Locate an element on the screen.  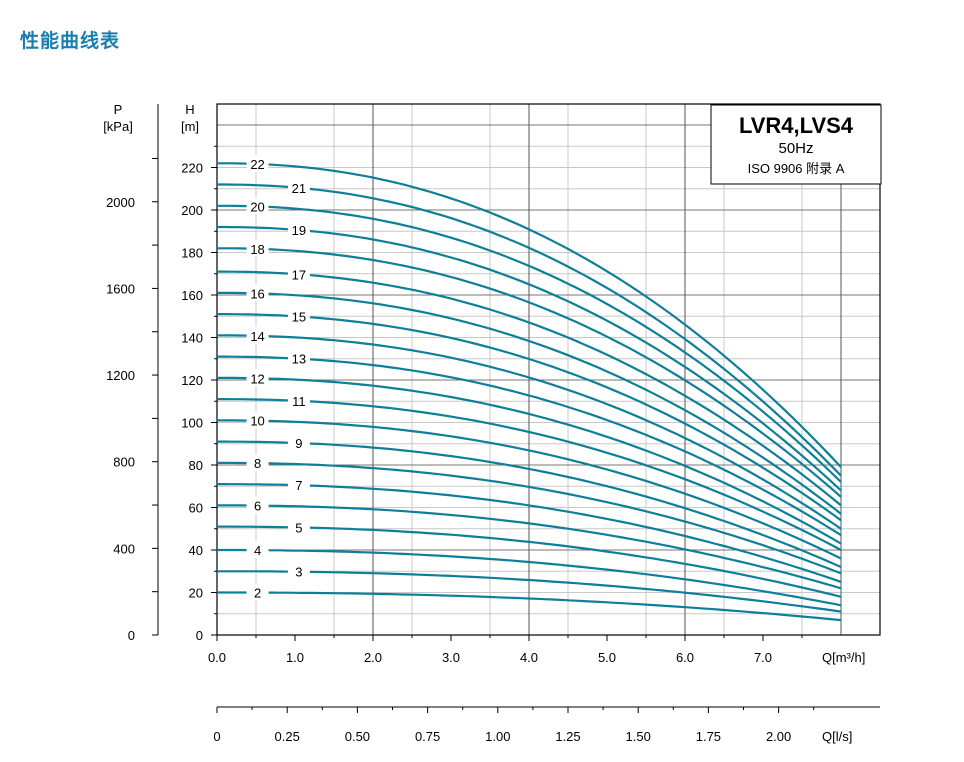
frequency-label: 50Hz is located at coordinates (795, 148).